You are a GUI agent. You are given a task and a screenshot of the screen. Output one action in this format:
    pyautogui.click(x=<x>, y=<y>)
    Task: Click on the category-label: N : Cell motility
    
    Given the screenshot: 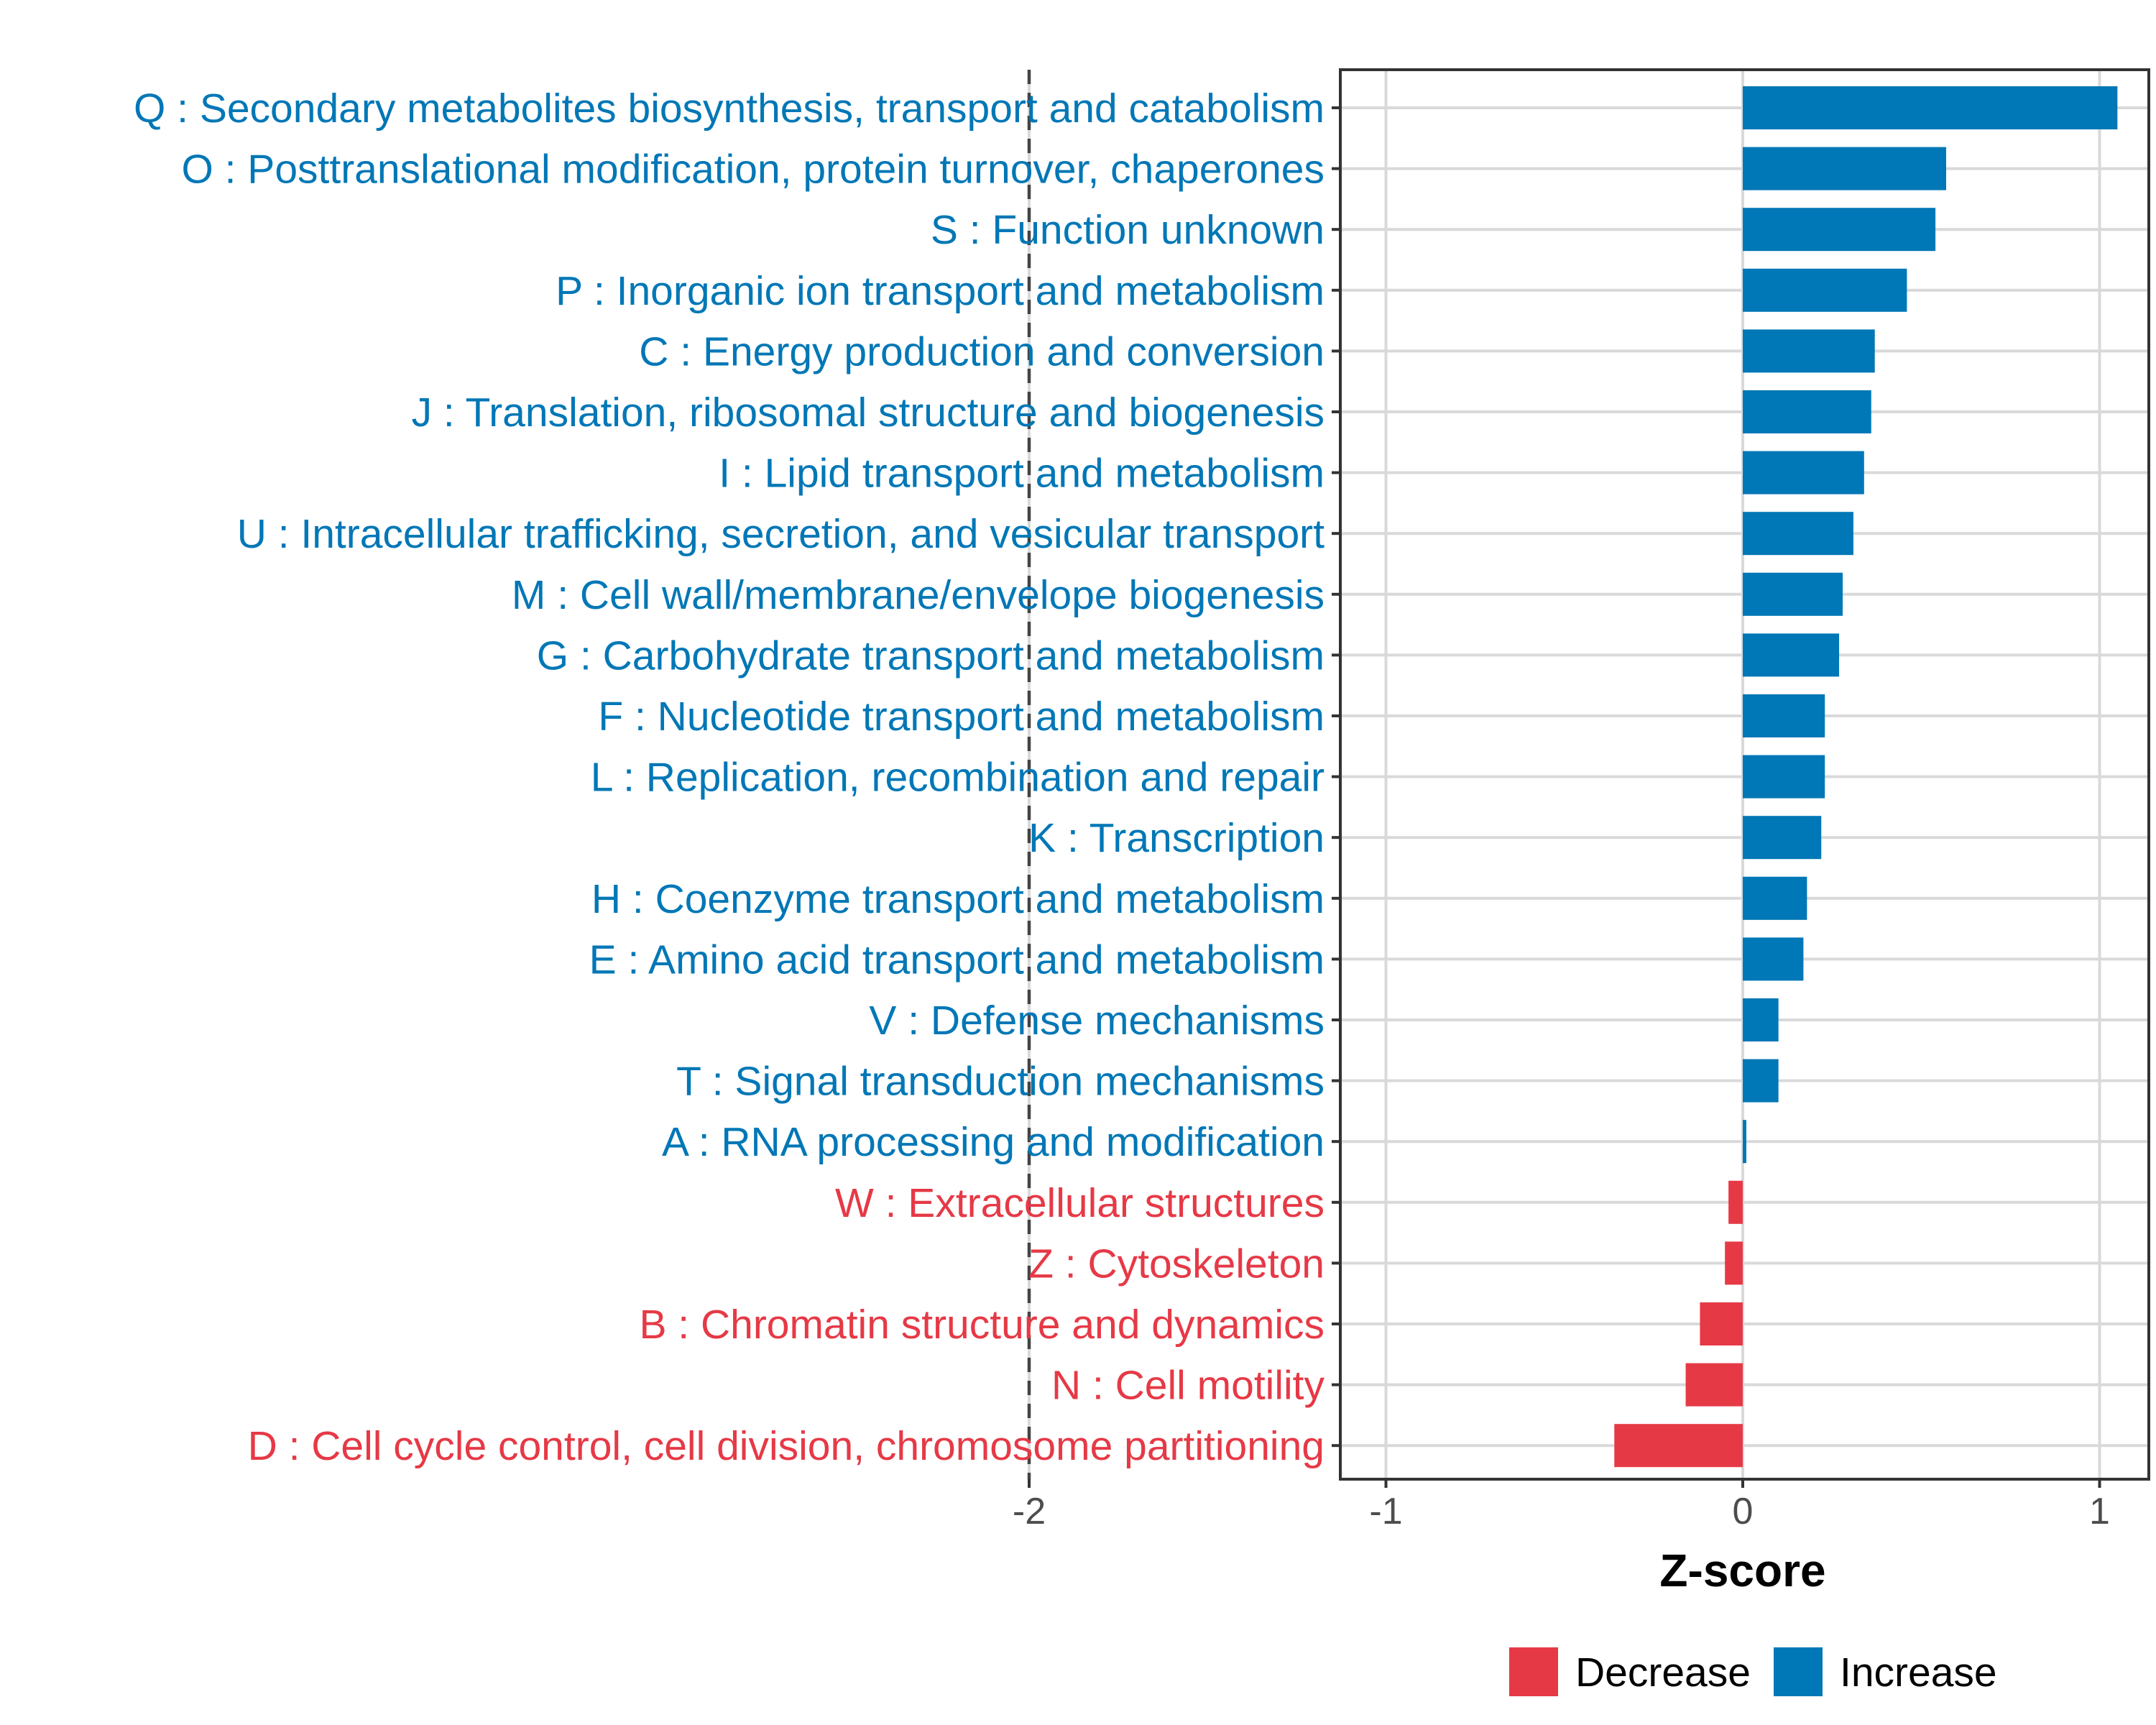 What is the action you would take?
    pyautogui.click(x=1188, y=1386)
    